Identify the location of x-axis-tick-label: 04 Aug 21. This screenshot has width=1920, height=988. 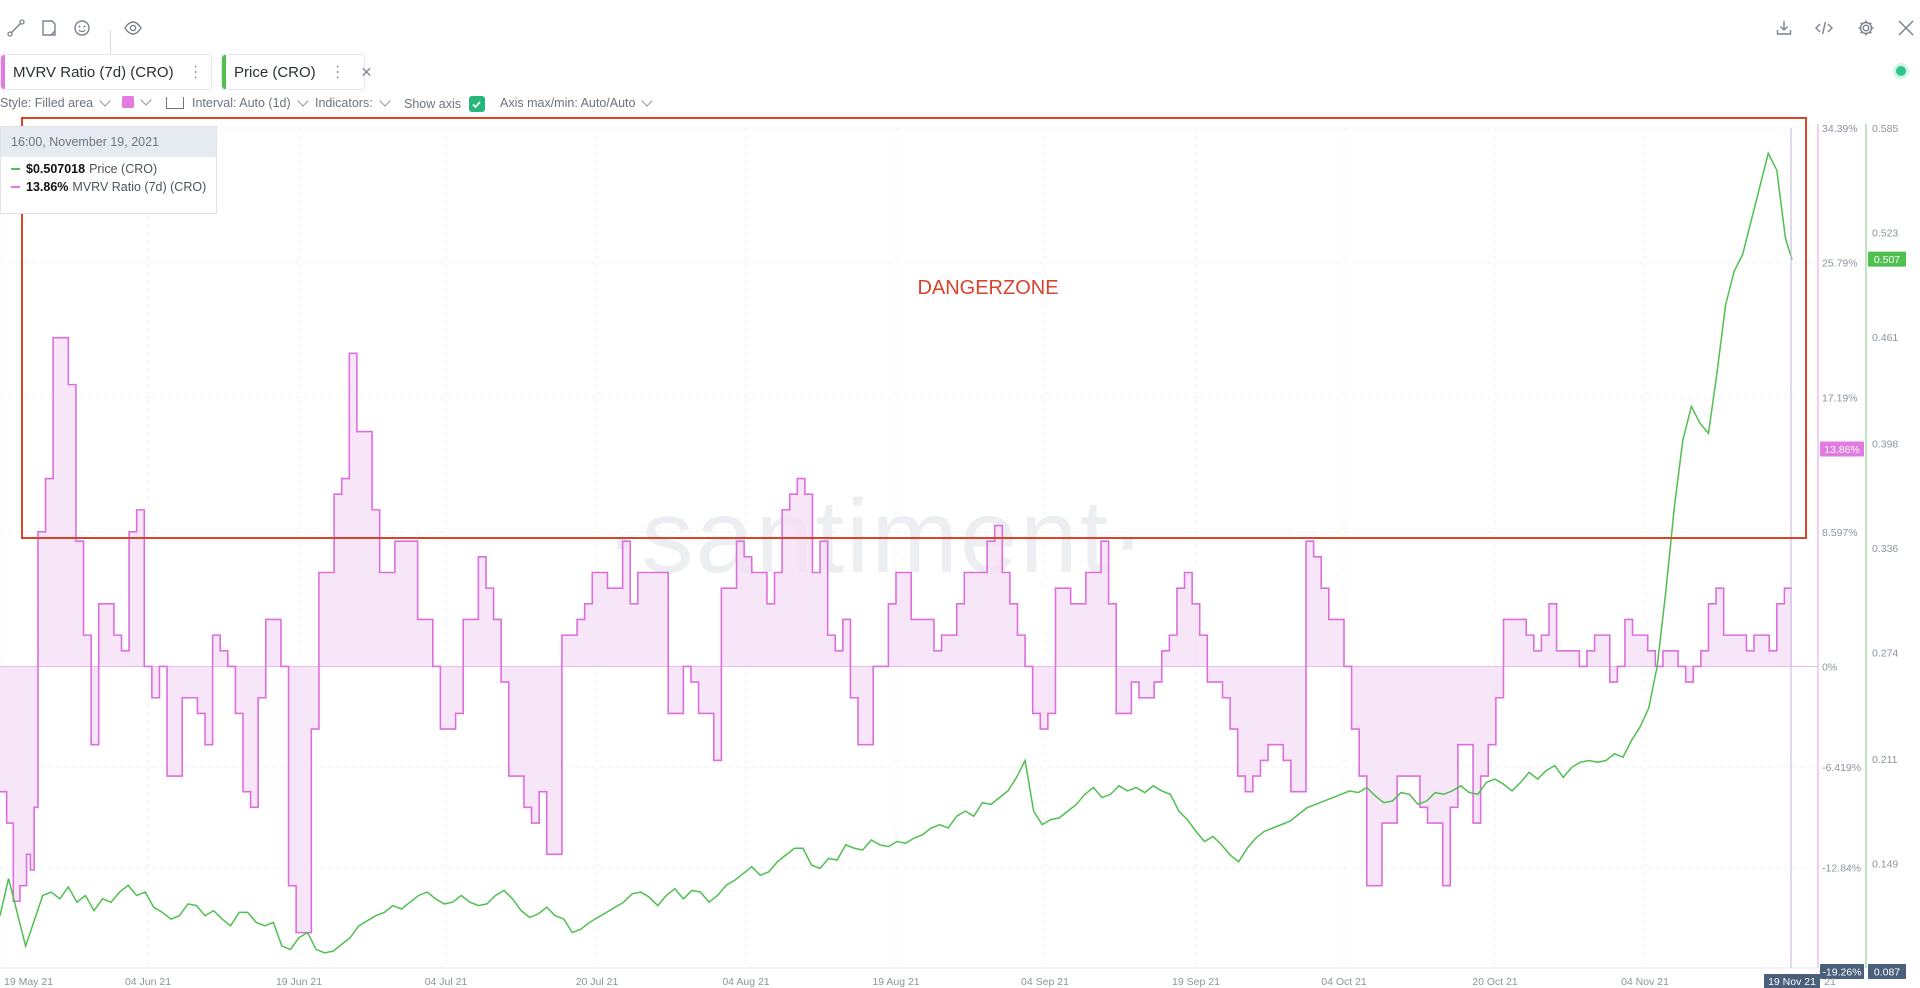
(745, 982).